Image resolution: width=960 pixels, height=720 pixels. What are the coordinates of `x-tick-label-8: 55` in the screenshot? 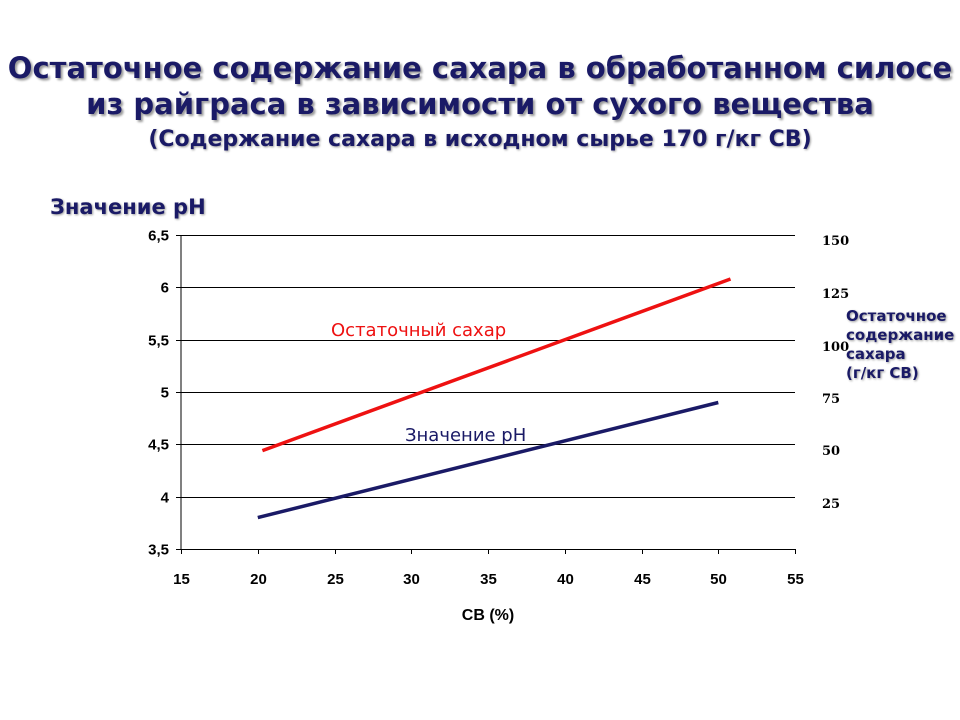 It's located at (795, 579).